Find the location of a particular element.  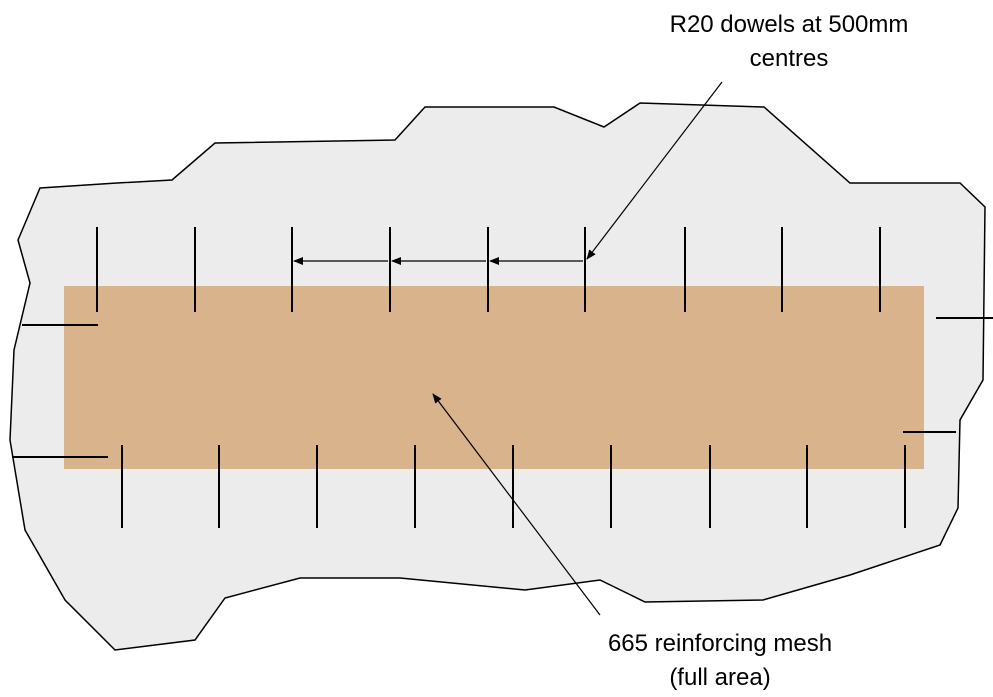

dowel-label-leader is located at coordinates (654, 170).